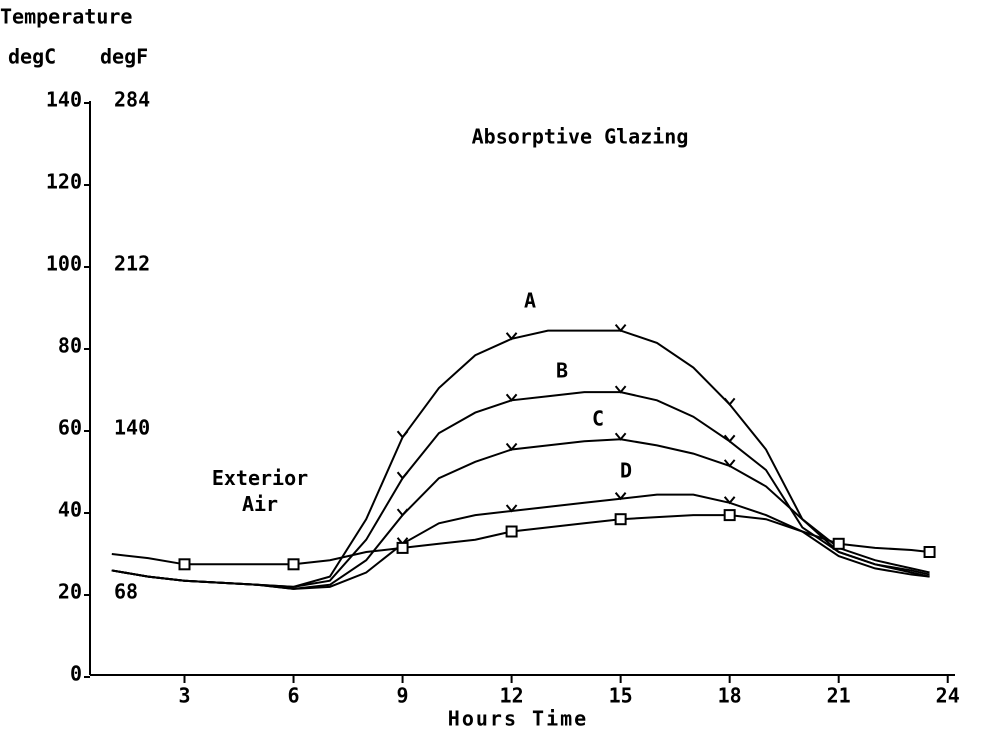 This screenshot has width=984, height=740. Describe the element at coordinates (530, 301) in the screenshot. I see `series-label: A` at that location.